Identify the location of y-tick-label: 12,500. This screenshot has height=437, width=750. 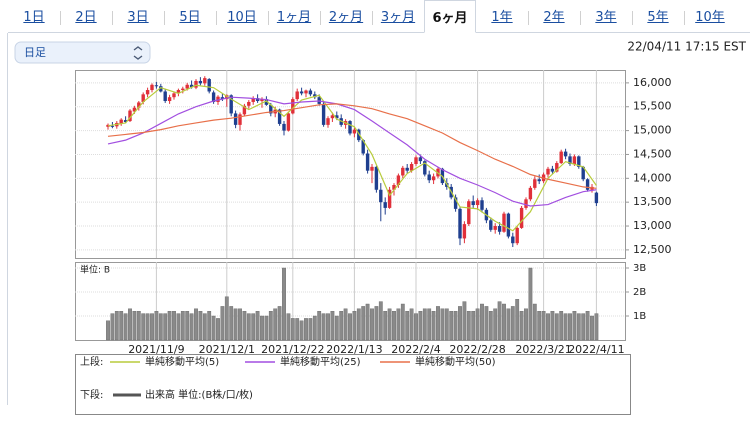
(652, 249).